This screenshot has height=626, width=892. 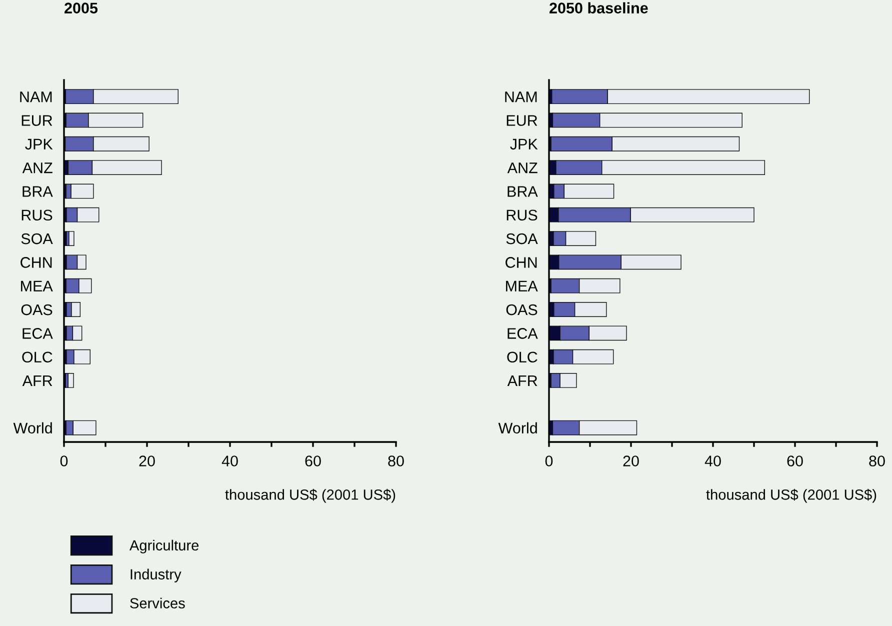 I want to click on chart-title: 2050 baseline, so click(x=599, y=8).